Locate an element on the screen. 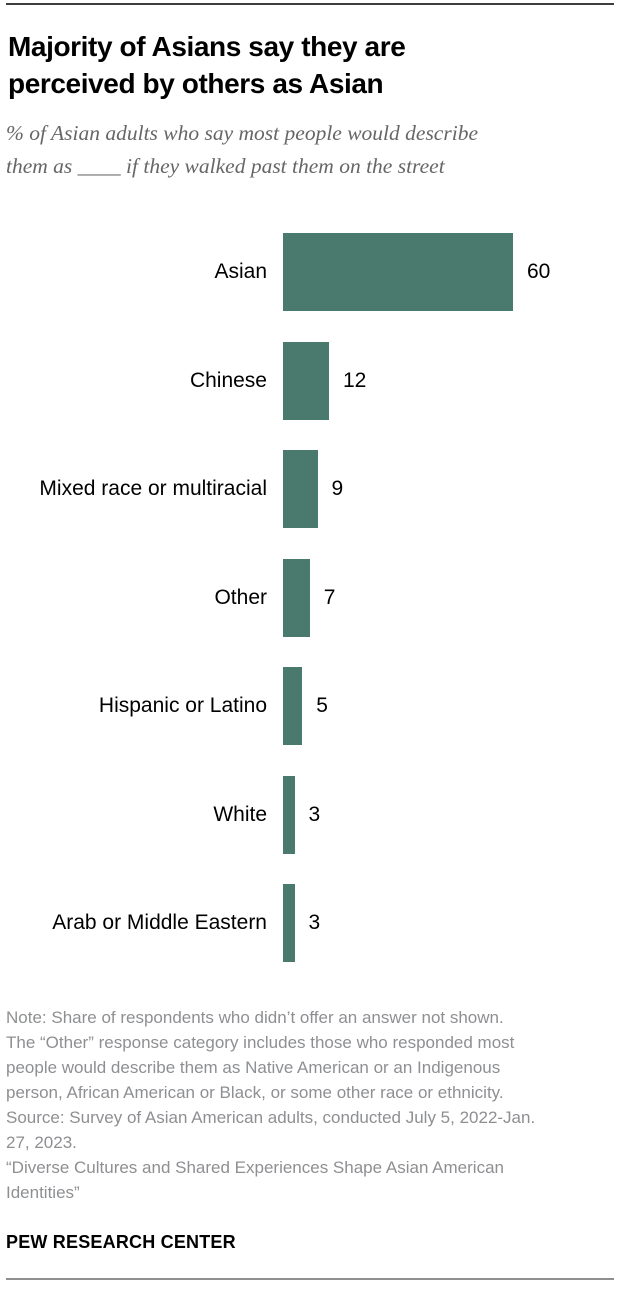 The width and height of the screenshot is (620, 1293). bottom-rule is located at coordinates (310, 1278).